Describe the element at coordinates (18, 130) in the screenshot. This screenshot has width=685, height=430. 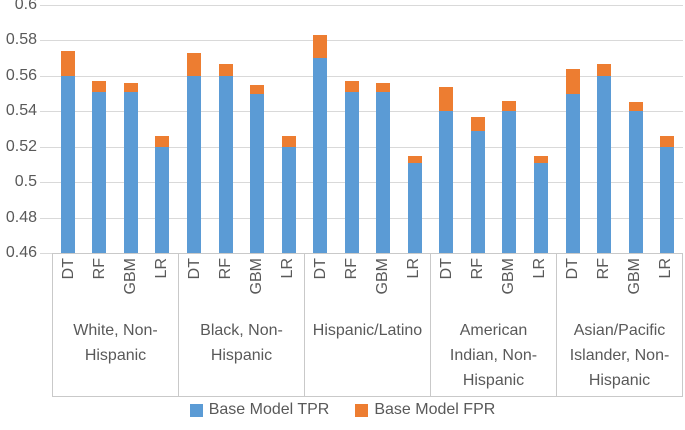
I see `y-axis-labels: 0.6 0.58 0.56 0.54 0.52 0.5 0.48 0.46` at that location.